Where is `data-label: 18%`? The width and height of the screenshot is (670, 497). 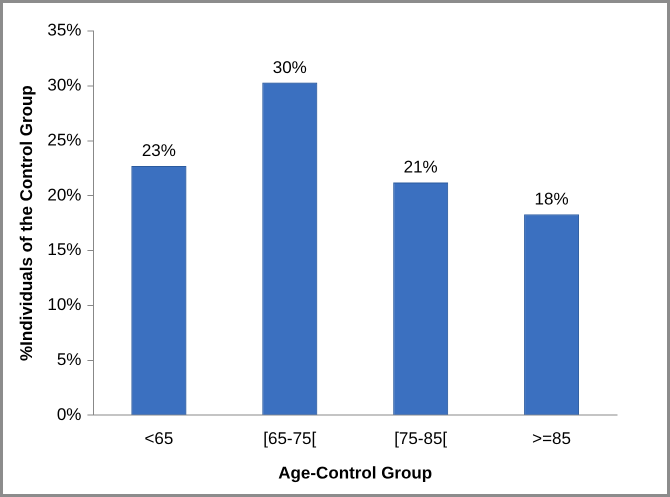 data-label: 18% is located at coordinates (551, 199).